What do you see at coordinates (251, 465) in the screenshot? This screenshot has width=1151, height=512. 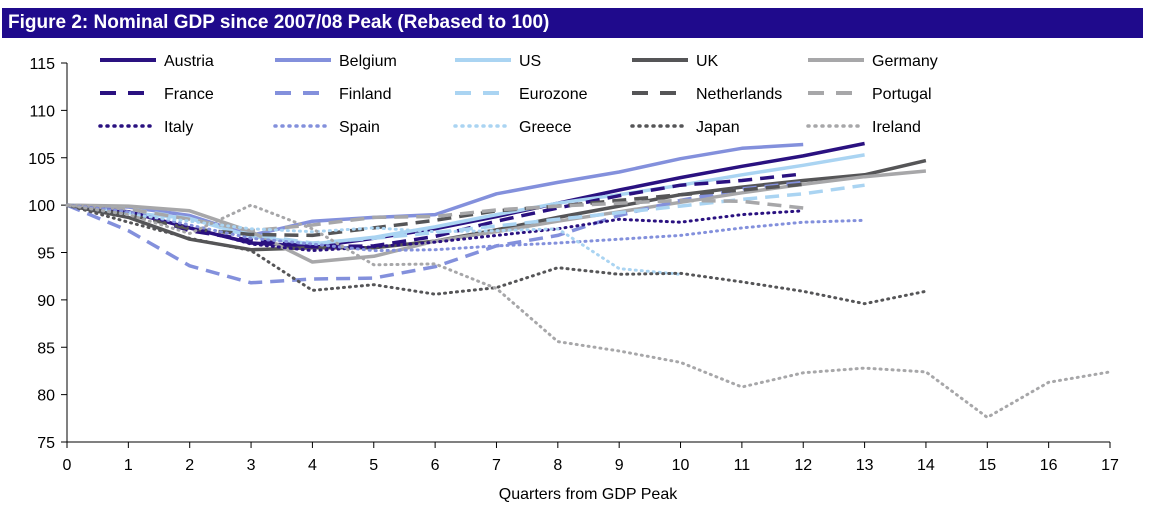 I see `x-tick-label: 3` at bounding box center [251, 465].